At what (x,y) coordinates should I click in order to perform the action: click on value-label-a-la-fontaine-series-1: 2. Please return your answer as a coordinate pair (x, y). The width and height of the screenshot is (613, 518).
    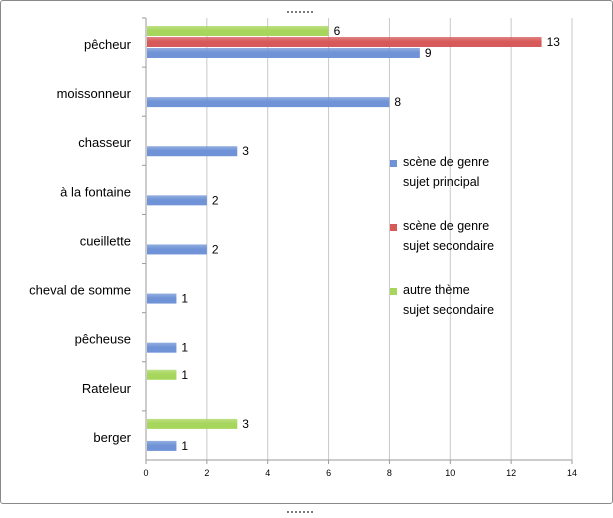
    Looking at the image, I should click on (215, 200).